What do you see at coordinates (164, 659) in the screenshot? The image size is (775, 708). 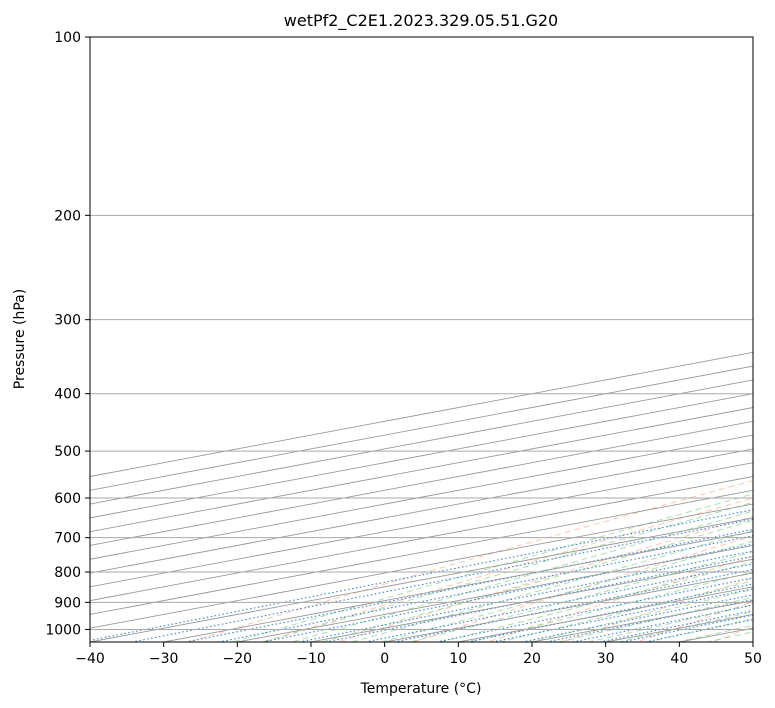 I see `x-tick-label: −30` at bounding box center [164, 659].